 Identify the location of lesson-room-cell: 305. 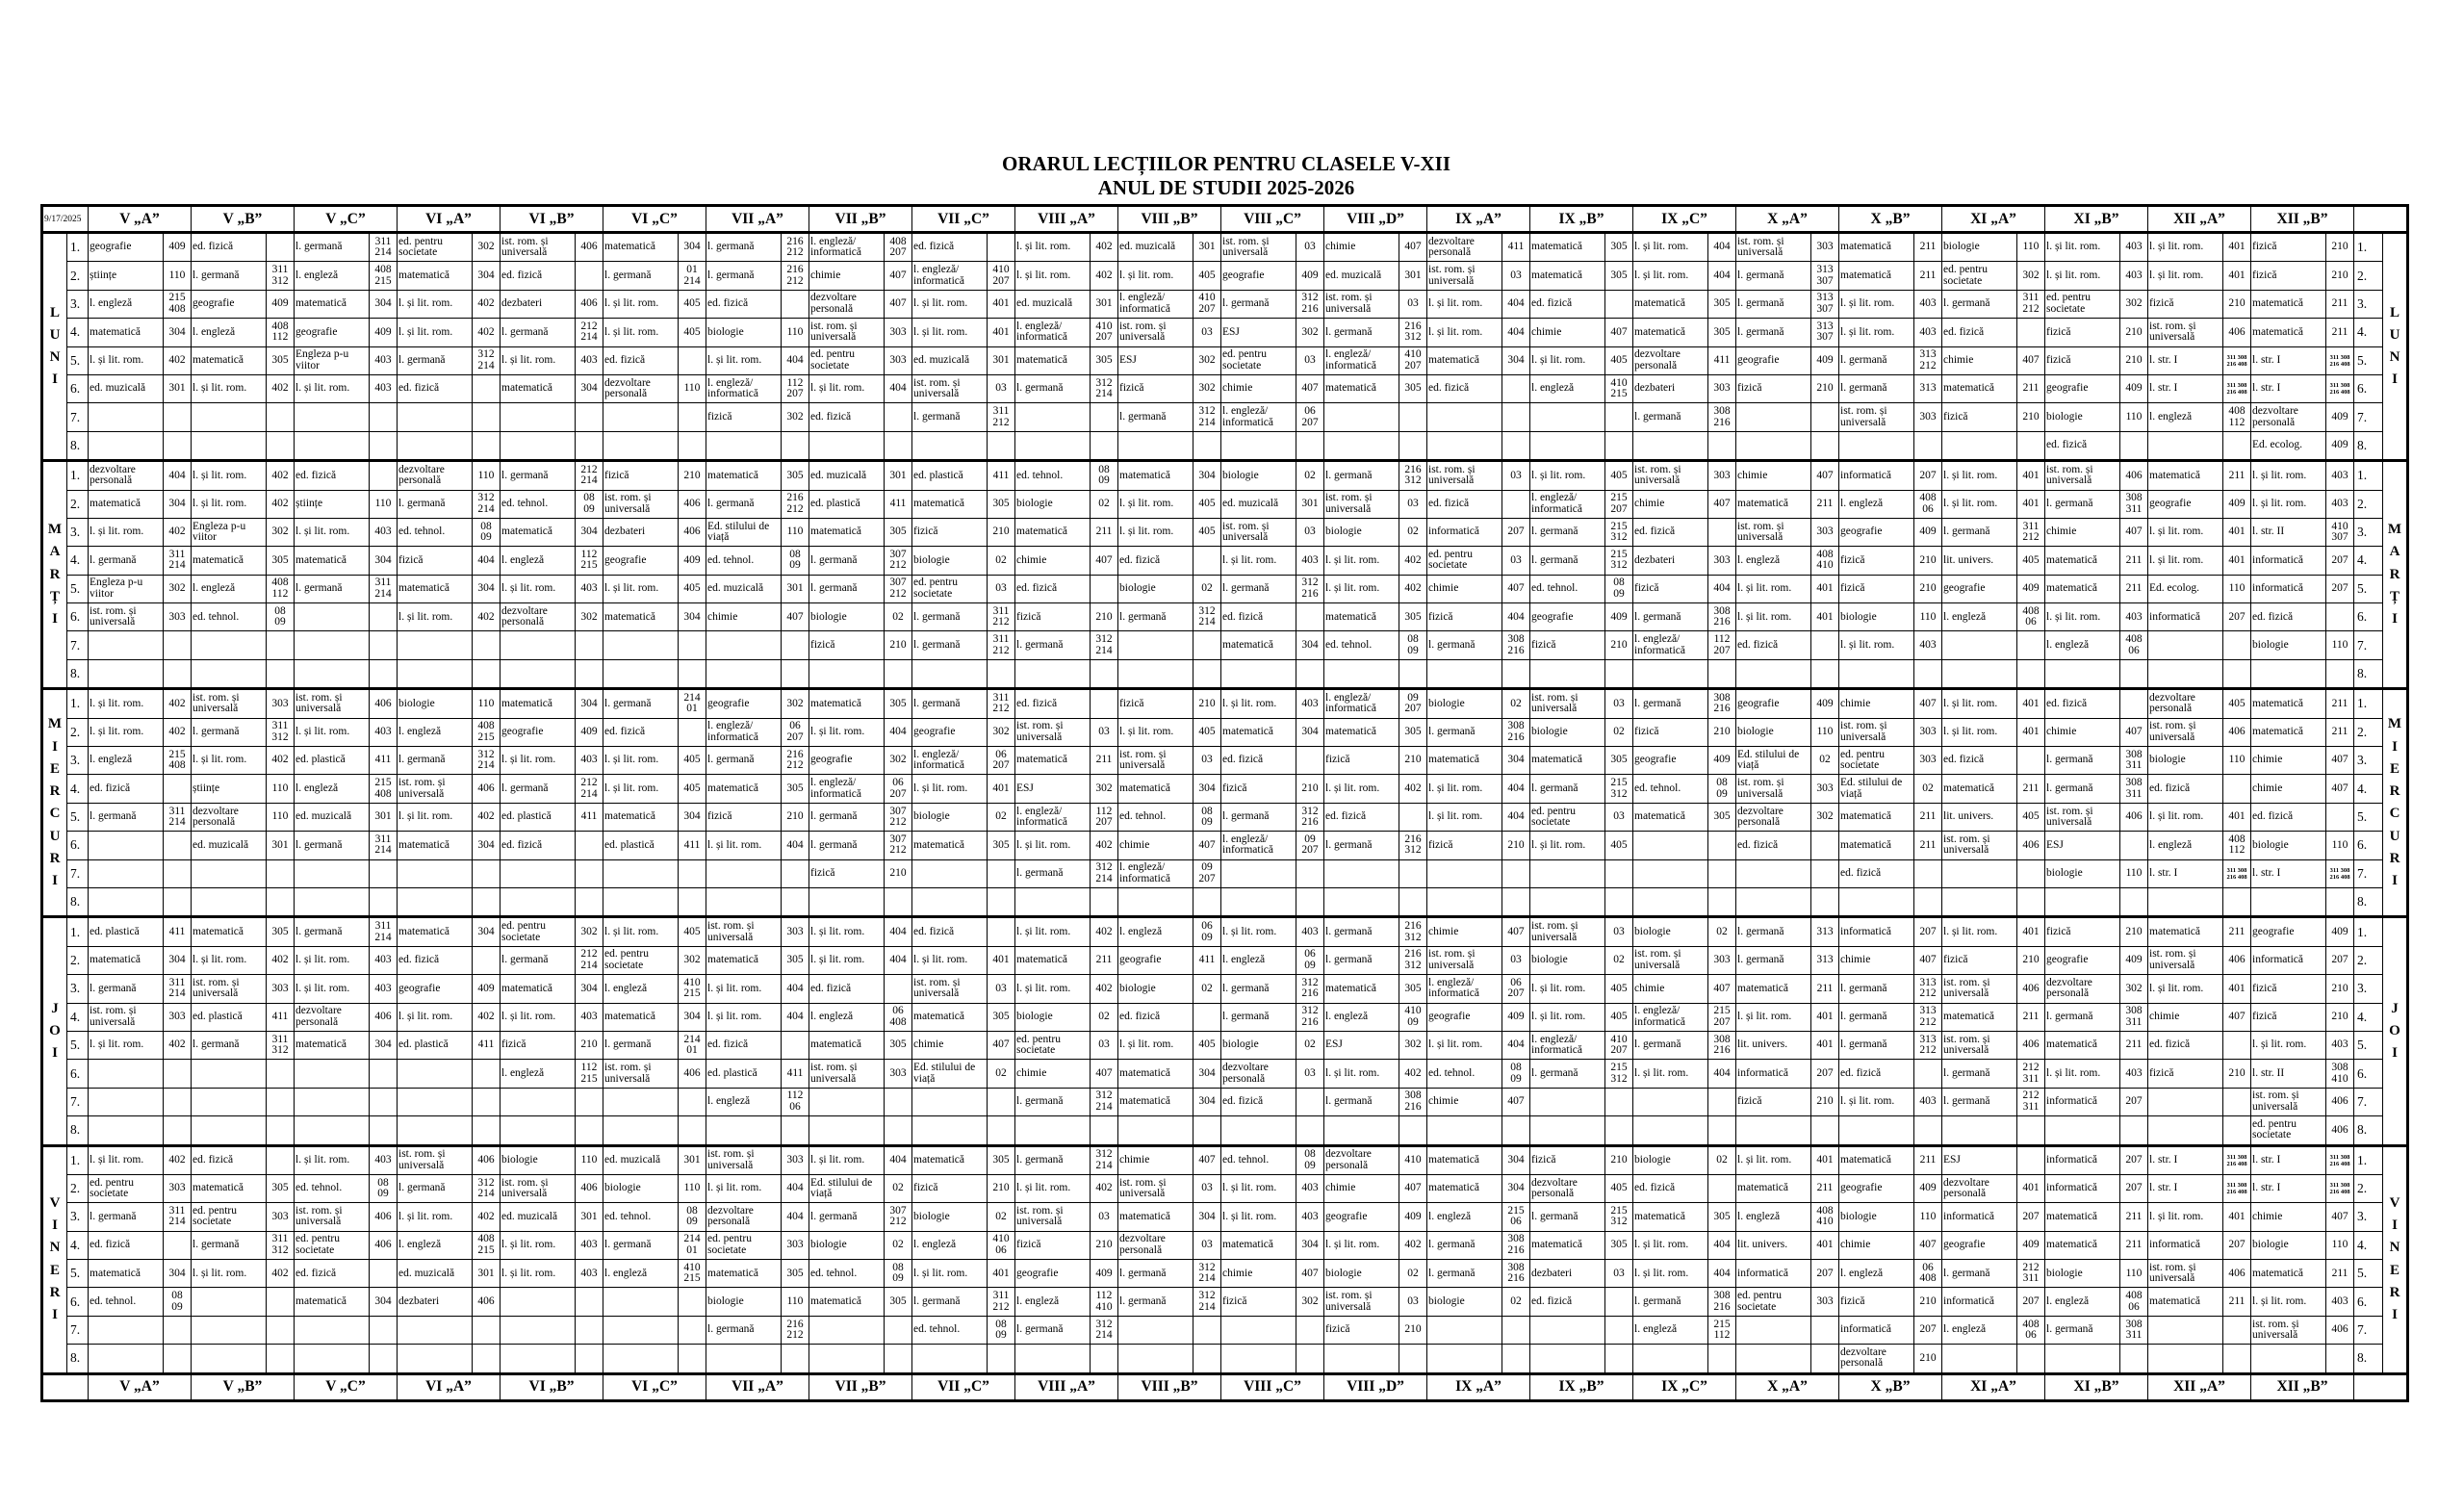
(1618, 246).